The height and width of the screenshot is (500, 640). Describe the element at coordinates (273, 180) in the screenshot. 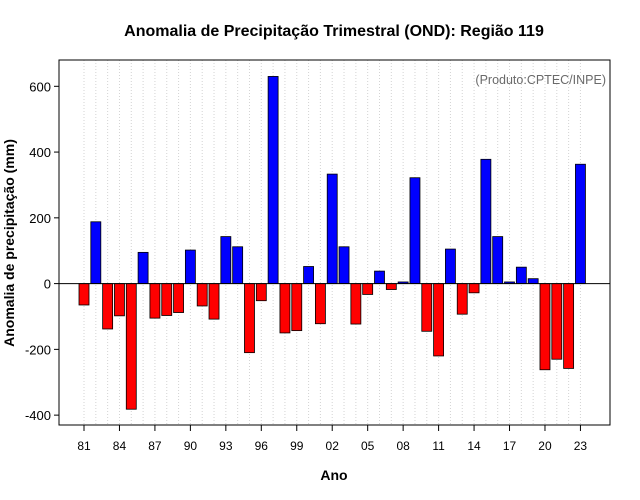

I see `bar-1997` at that location.